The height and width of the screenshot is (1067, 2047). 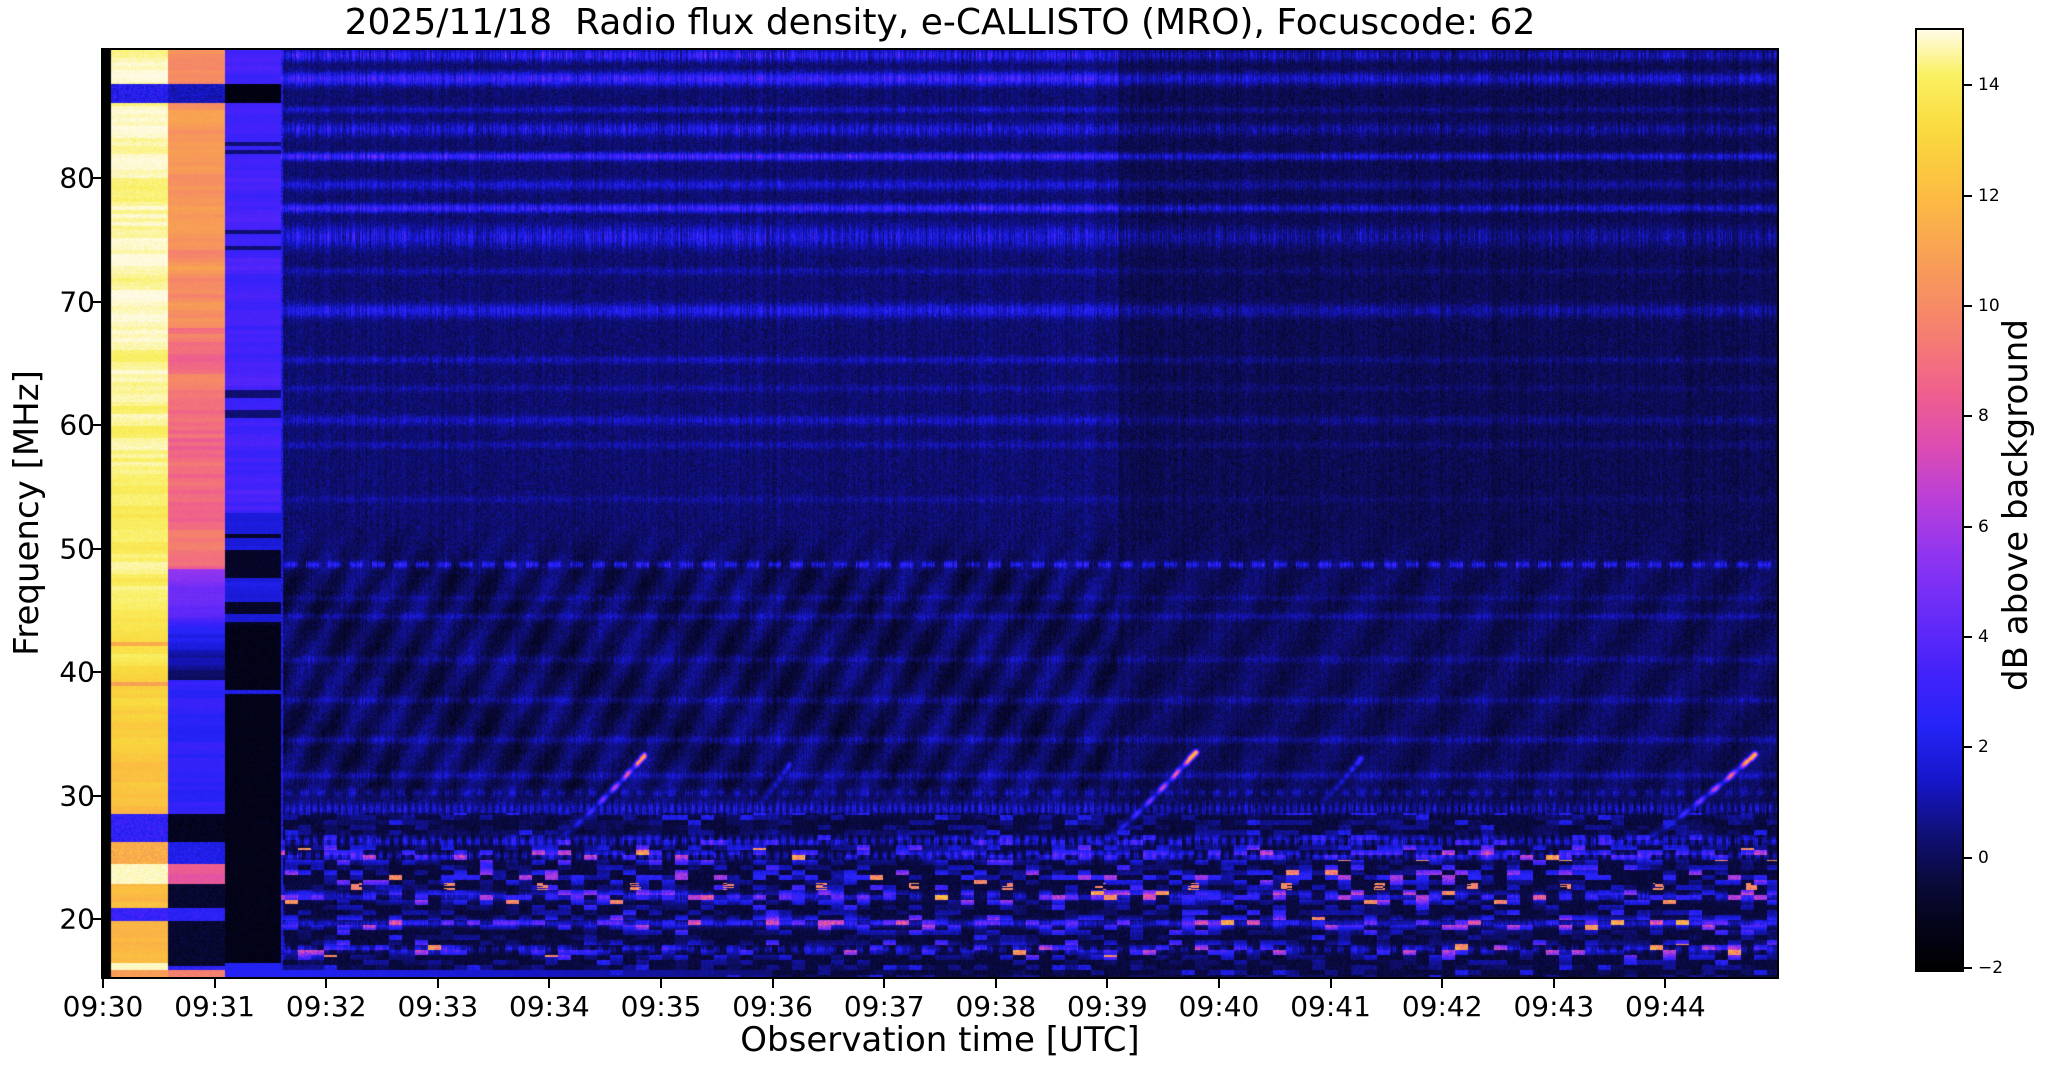 I want to click on x-tick-label: 09:31, so click(x=214, y=1006).